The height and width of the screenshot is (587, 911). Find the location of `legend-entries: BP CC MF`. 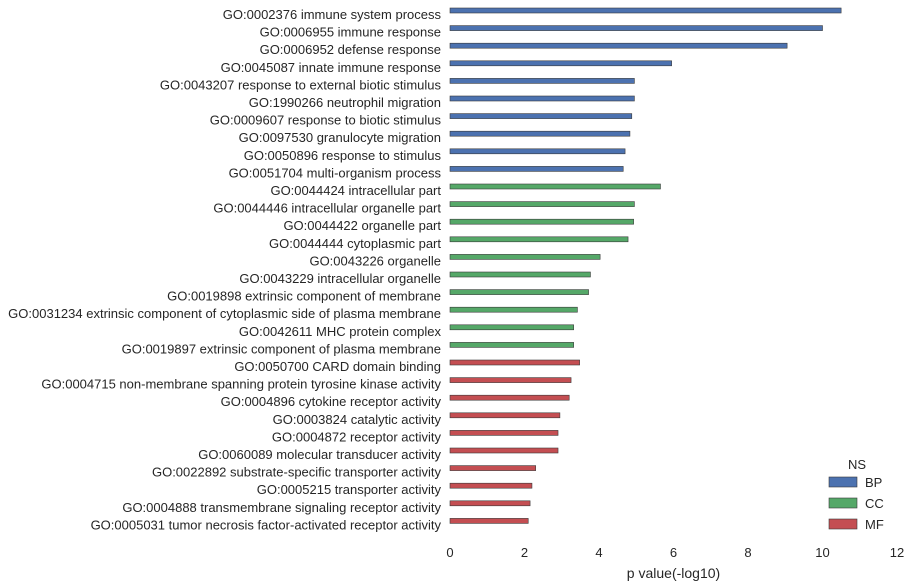

legend-entries: BP CC MF is located at coordinates (856, 503).